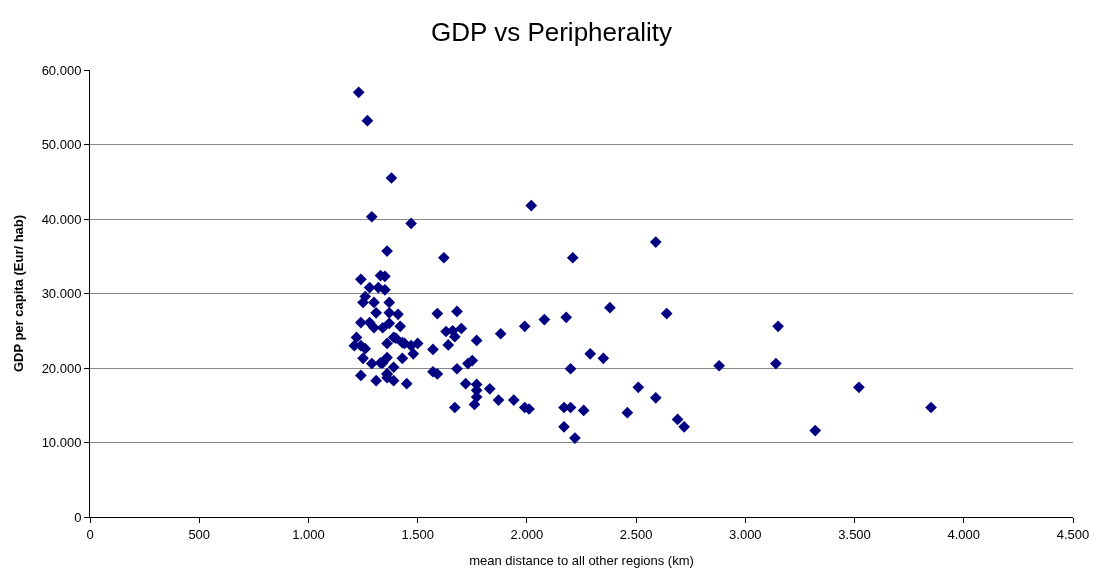  What do you see at coordinates (308, 534) in the screenshot?
I see `x-tick-label: 1.000` at bounding box center [308, 534].